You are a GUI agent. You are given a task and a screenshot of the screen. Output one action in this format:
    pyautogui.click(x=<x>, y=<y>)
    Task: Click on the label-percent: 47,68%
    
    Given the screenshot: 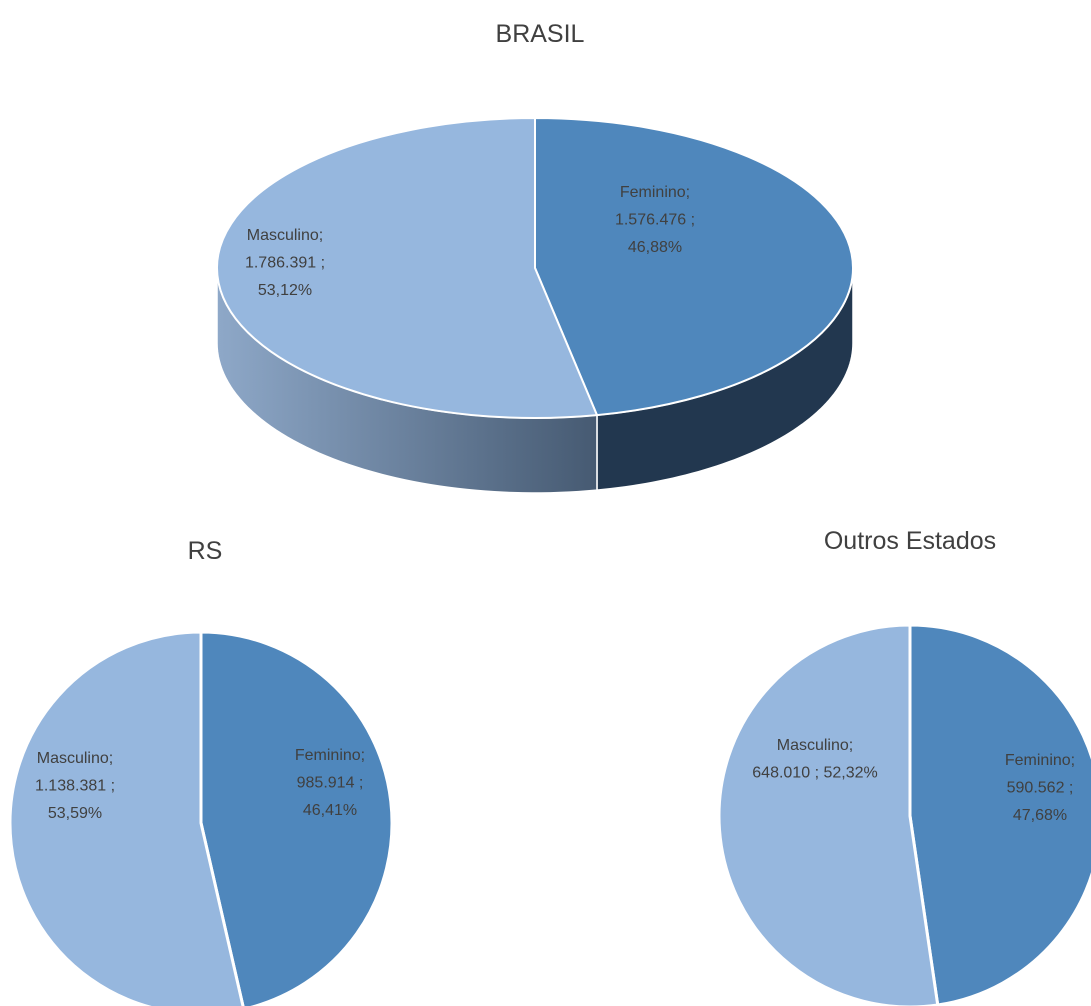 What is the action you would take?
    pyautogui.click(x=1040, y=815)
    